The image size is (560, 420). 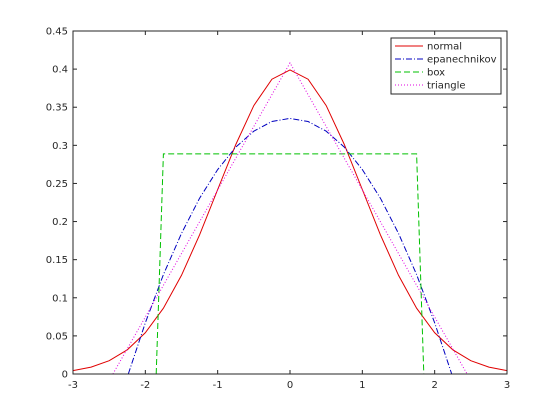 What do you see at coordinates (57, 184) in the screenshot?
I see `y-tick-label: 0.25` at bounding box center [57, 184].